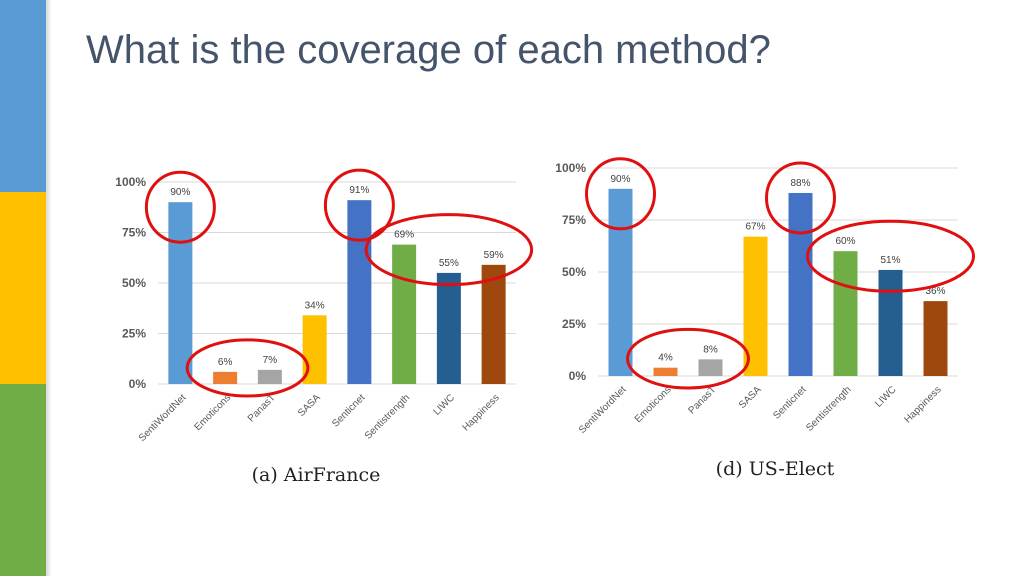 Image resolution: width=1024 pixels, height=576 pixels. Describe the element at coordinates (404, 235) in the screenshot. I see `data-label: 69%` at that location.